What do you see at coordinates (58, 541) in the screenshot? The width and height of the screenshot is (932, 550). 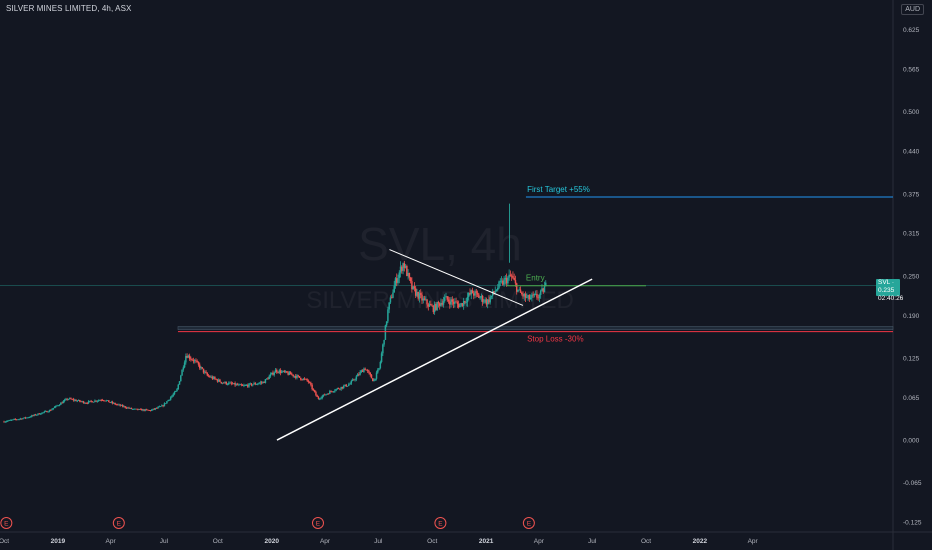 I see `time-axis-label: 2019` at bounding box center [58, 541].